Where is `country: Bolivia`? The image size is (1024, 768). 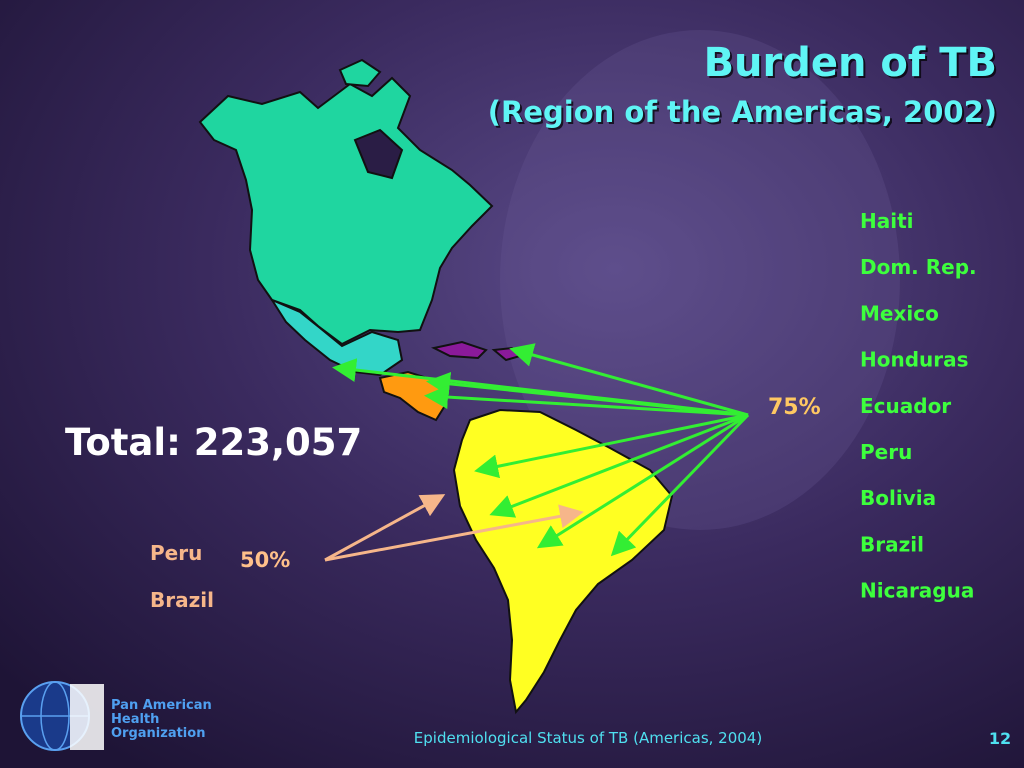 country: Bolivia is located at coordinates (898, 498).